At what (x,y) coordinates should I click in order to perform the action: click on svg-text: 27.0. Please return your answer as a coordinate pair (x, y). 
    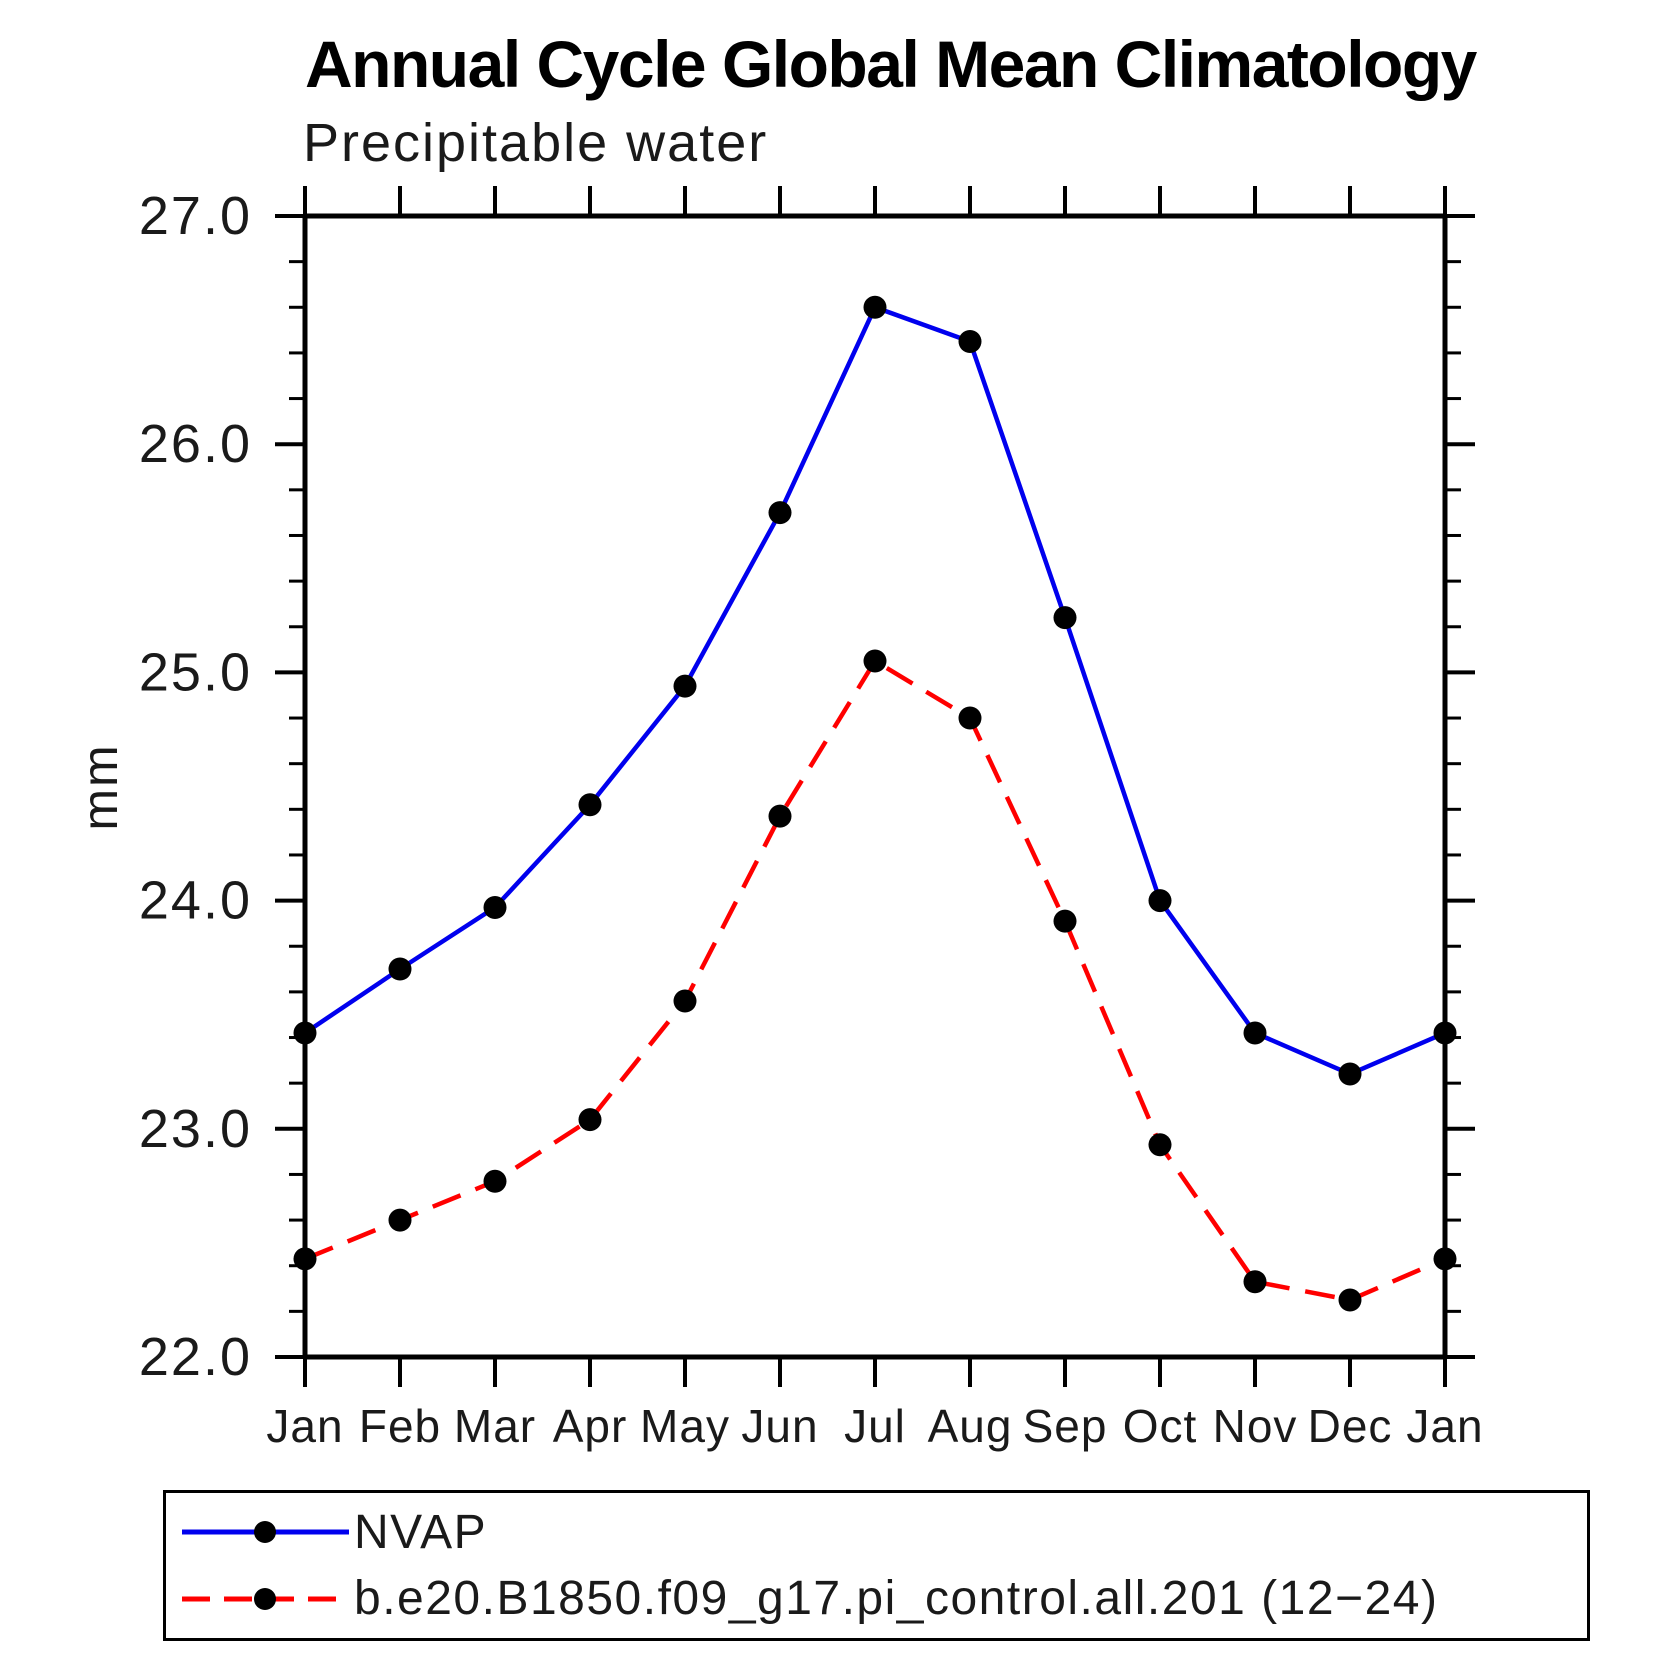
    Looking at the image, I should click on (195, 216).